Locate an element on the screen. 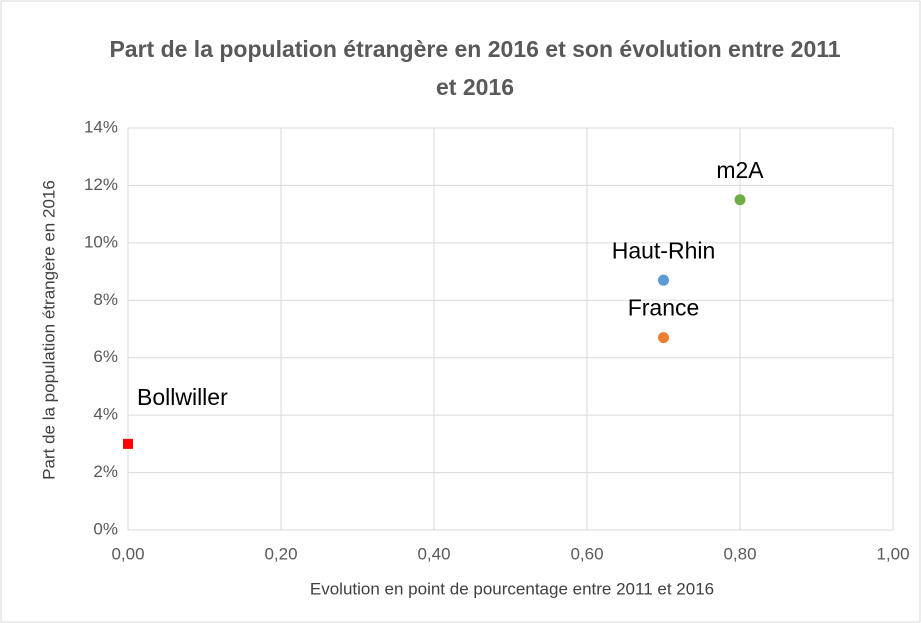  y-tick-label: 14% is located at coordinates (101, 126).